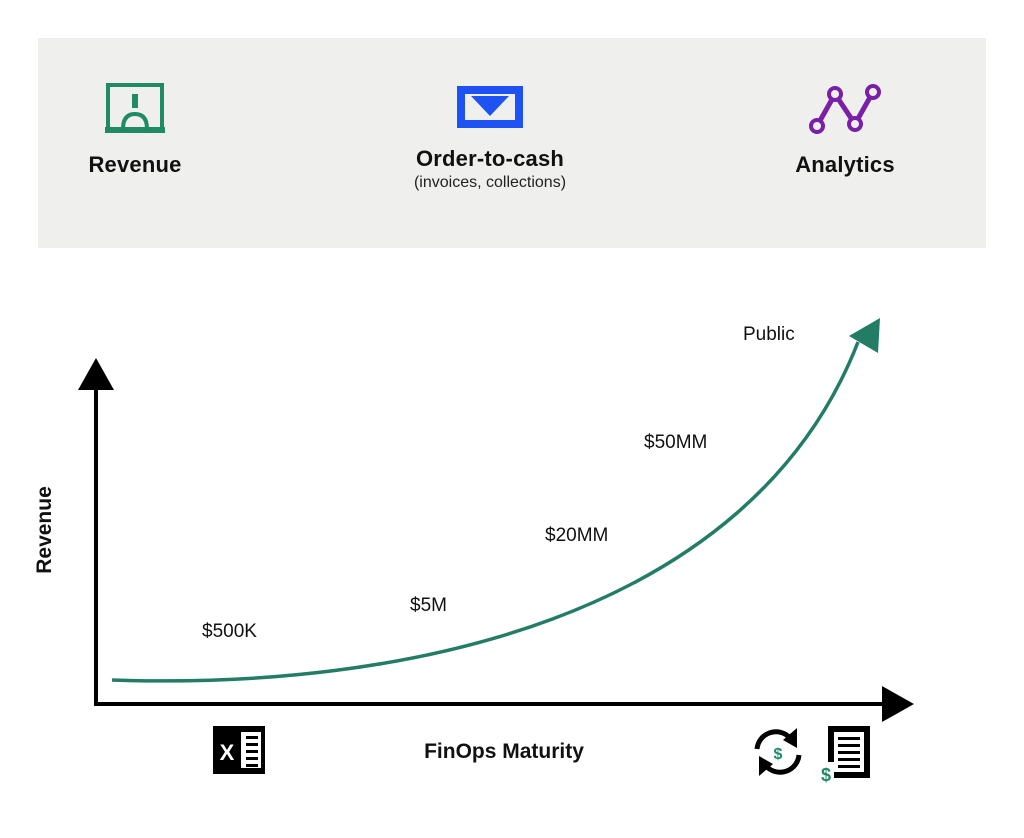  Describe the element at coordinates (864, 335) in the screenshot. I see `growth-curve-arrowhead` at that location.